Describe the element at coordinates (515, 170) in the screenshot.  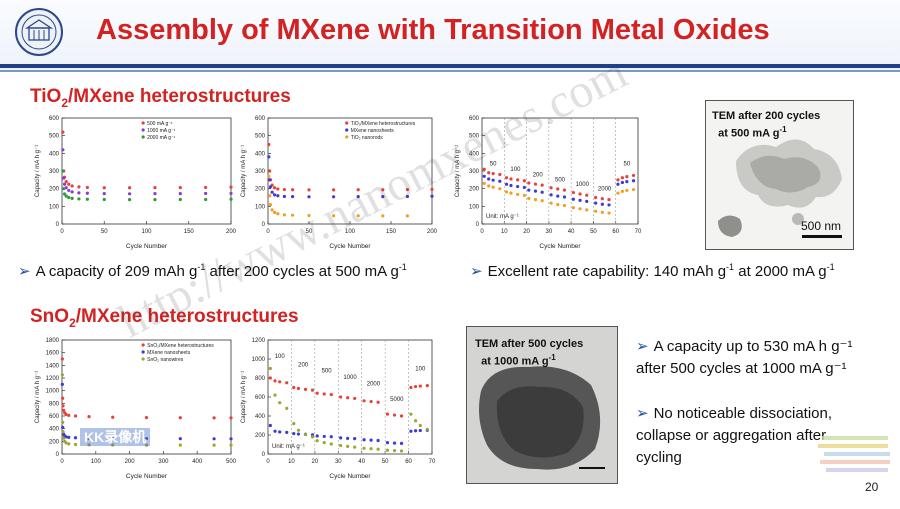
I see `rate-label: 100` at that location.